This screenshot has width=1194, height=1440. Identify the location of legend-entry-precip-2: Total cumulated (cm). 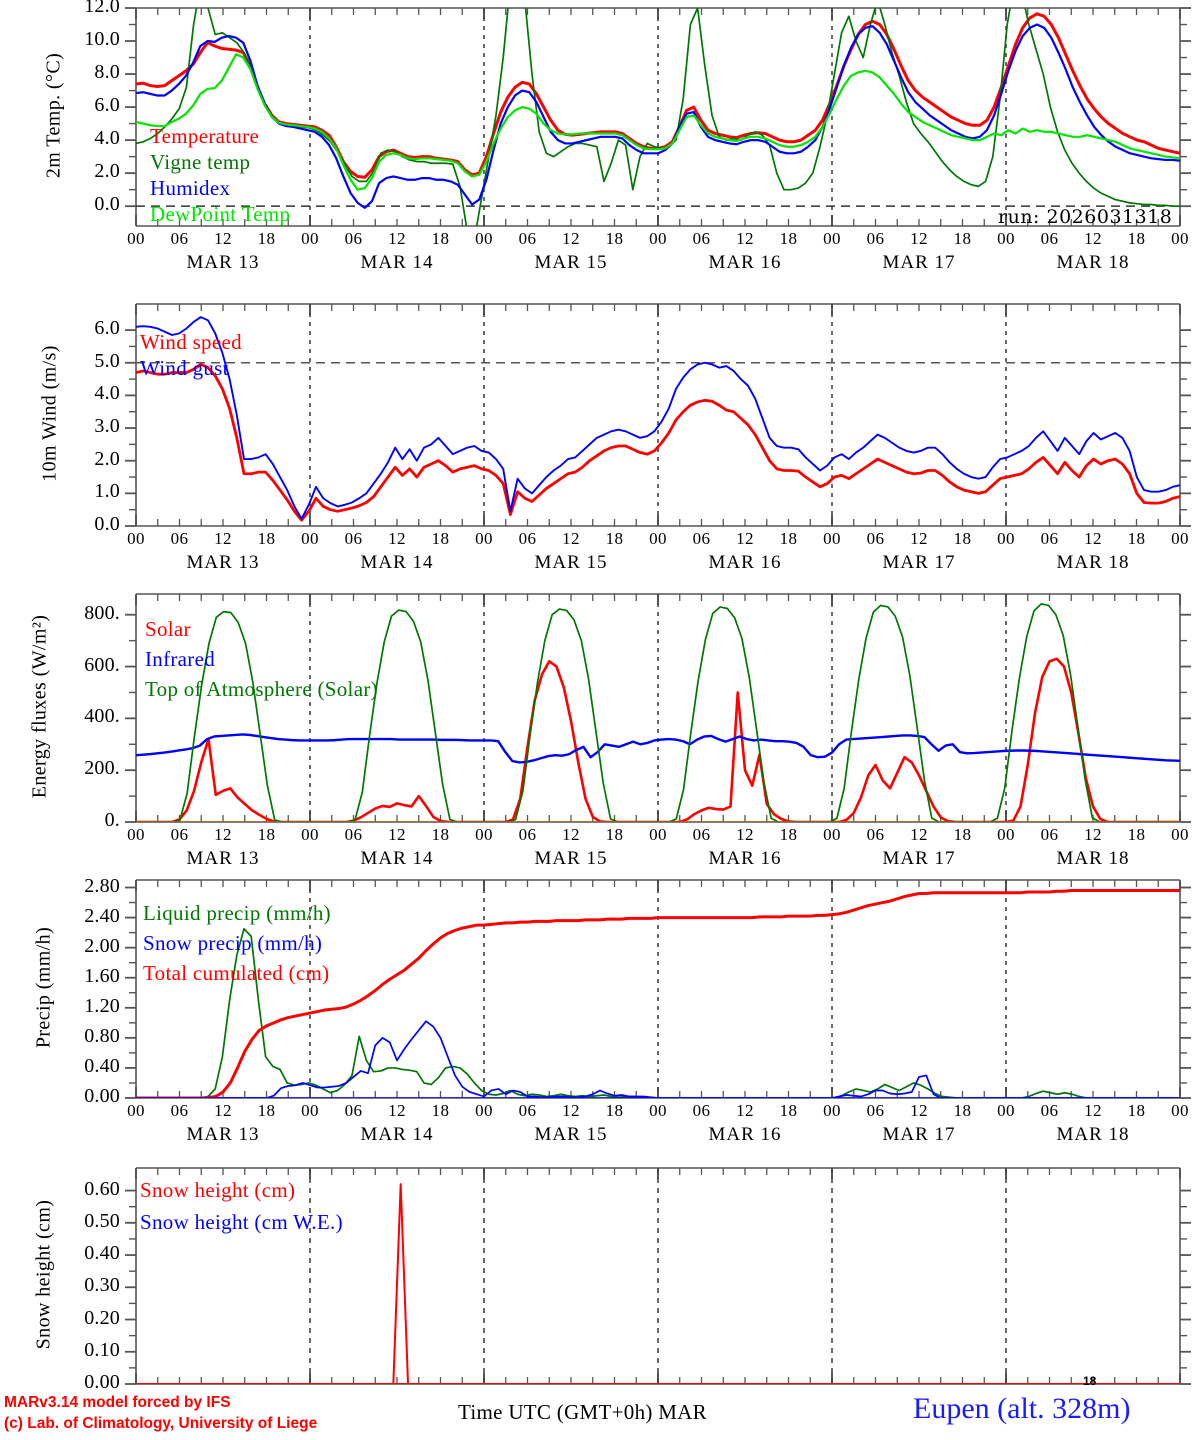
(236, 973).